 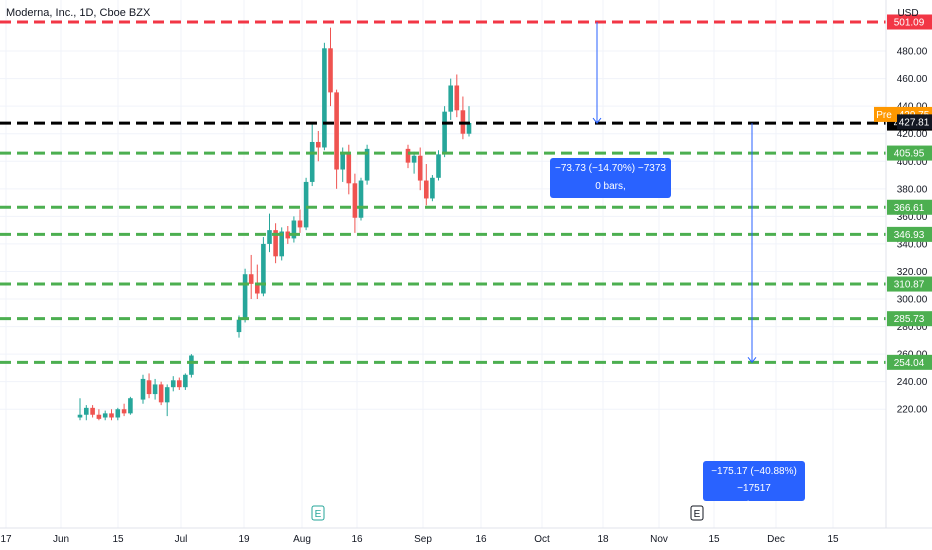 What do you see at coordinates (542, 539) in the screenshot?
I see `x-tick-label: Oct` at bounding box center [542, 539].